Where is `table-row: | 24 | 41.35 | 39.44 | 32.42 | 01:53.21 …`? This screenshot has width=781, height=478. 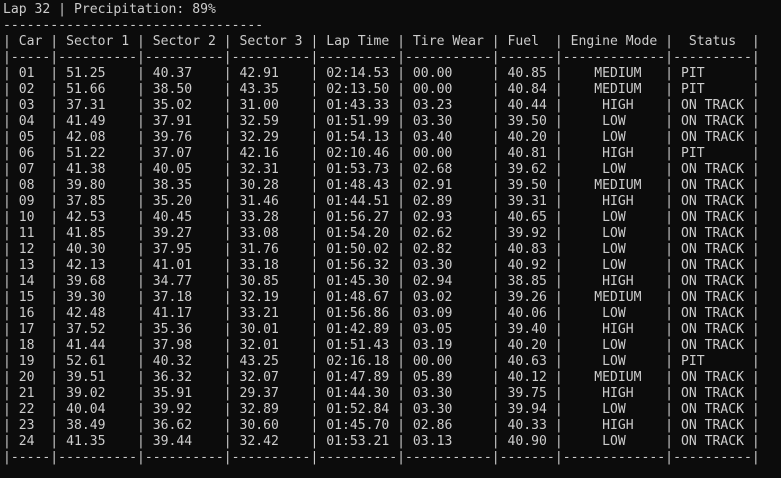
table-row: | 24 | 41.35 | 39.44 | 32.42 | 01:53.21 … is located at coordinates (381, 441).